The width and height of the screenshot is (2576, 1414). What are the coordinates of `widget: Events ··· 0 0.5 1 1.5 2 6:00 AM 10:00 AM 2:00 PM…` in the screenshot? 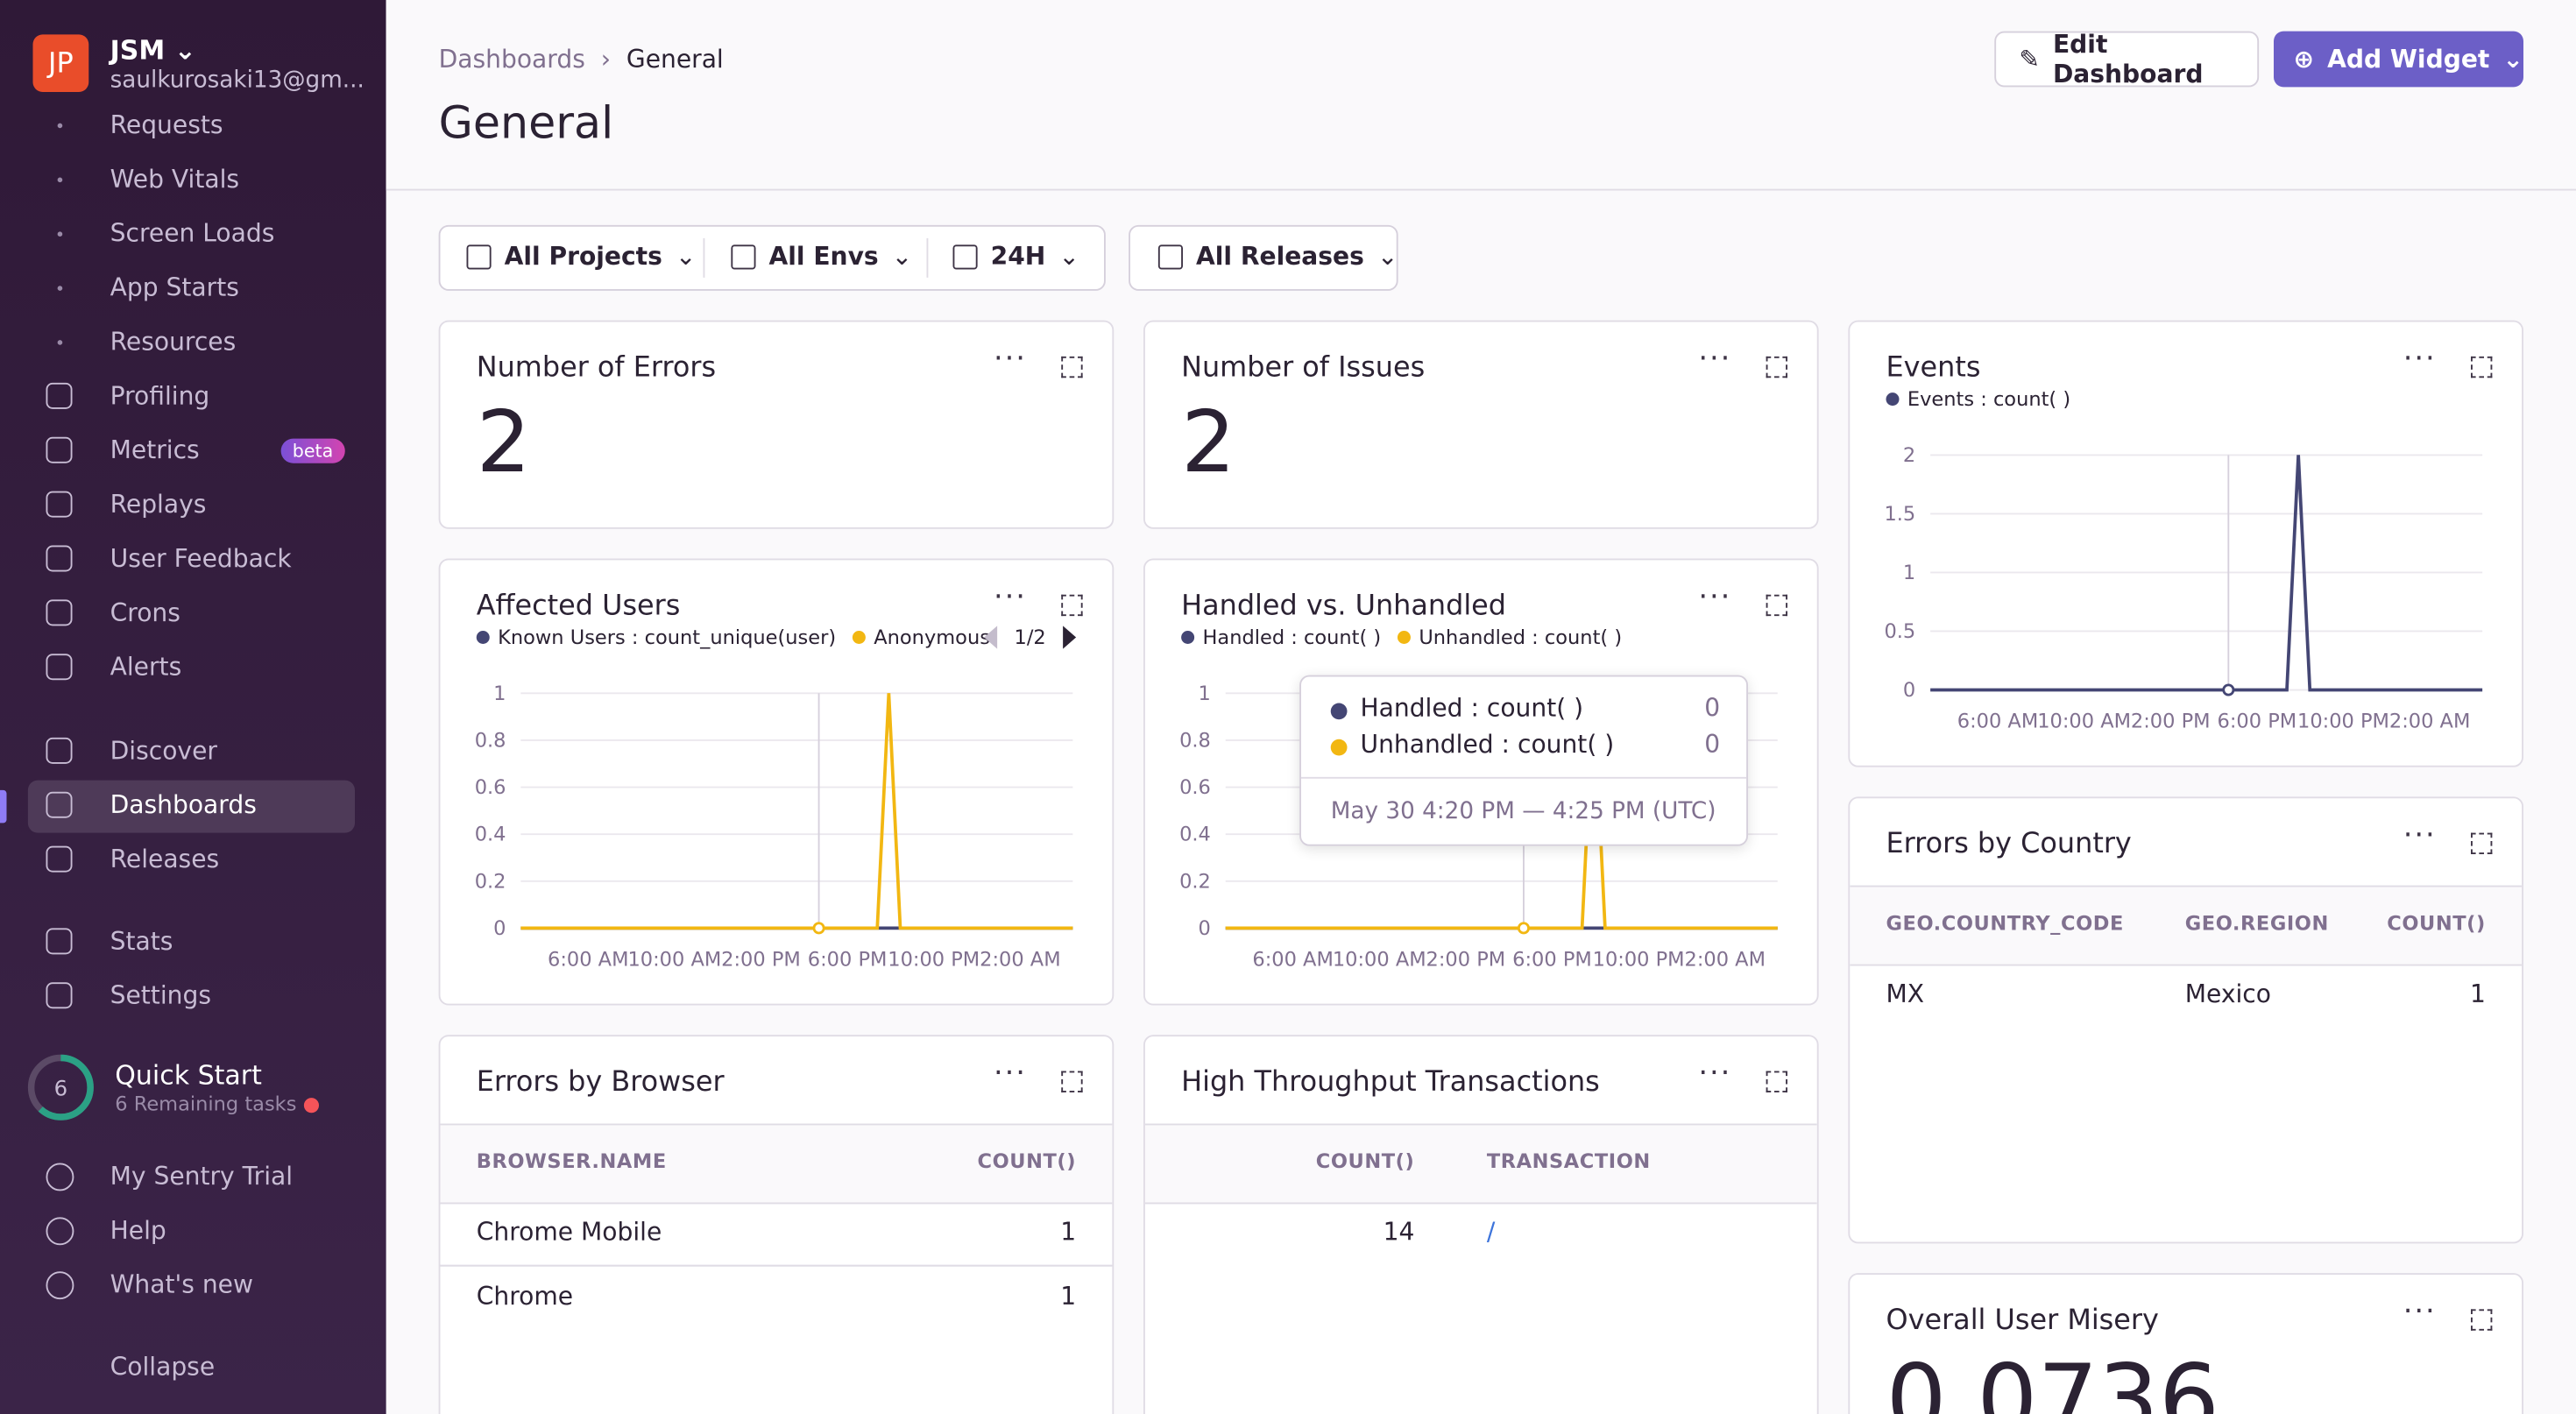 It's located at (2185, 543).